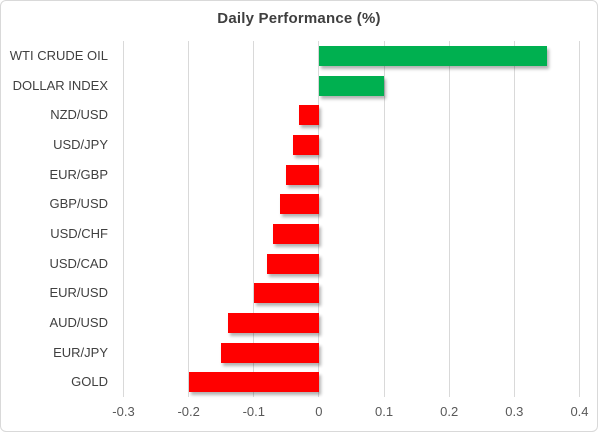 Image resolution: width=600 pixels, height=434 pixels. Describe the element at coordinates (78, 204) in the screenshot. I see `category-label-gbp-usd: GBP/USD` at that location.